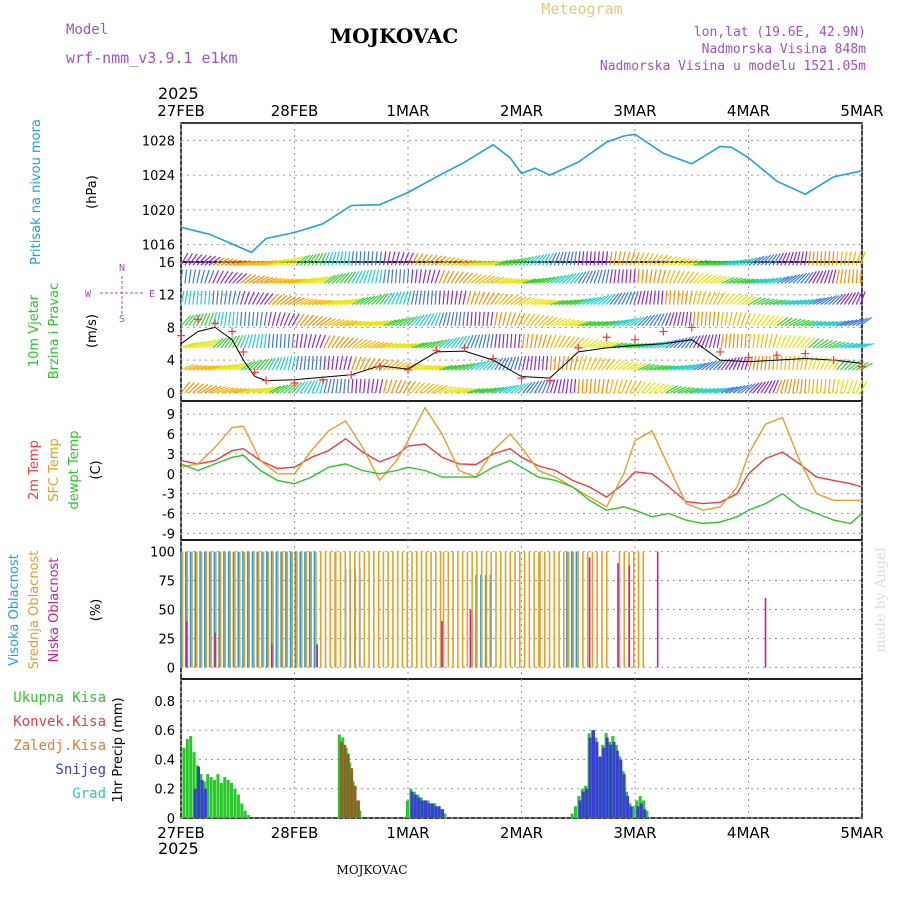 This screenshot has width=900, height=900. I want to click on x-tick-label-bottom: 5MAR, so click(861, 833).